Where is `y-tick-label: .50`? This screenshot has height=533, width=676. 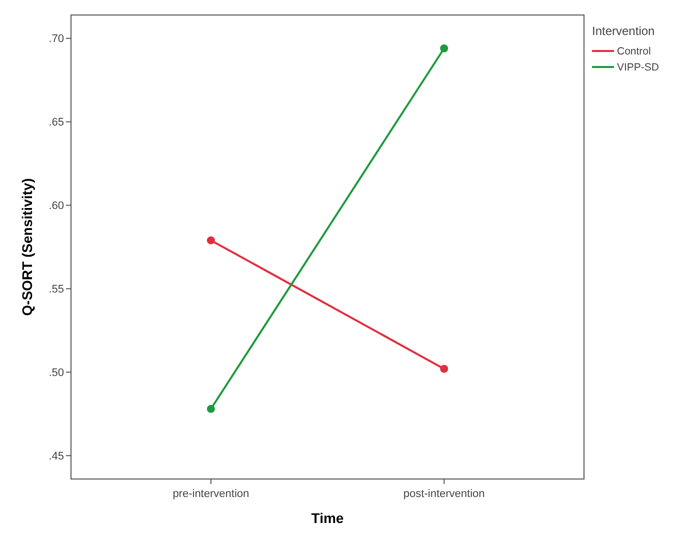 y-tick-label: .50 is located at coordinates (56, 373).